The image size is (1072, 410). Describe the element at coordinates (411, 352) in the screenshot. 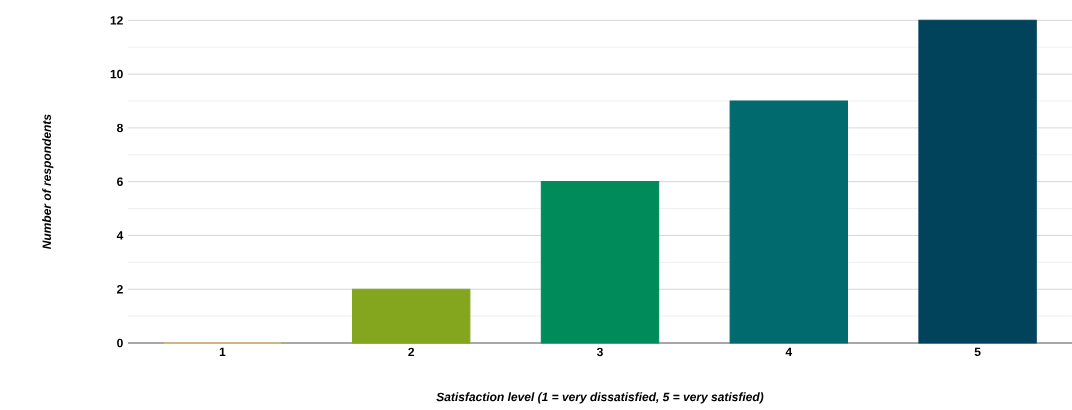

I see `x-tick-label: 2` at that location.